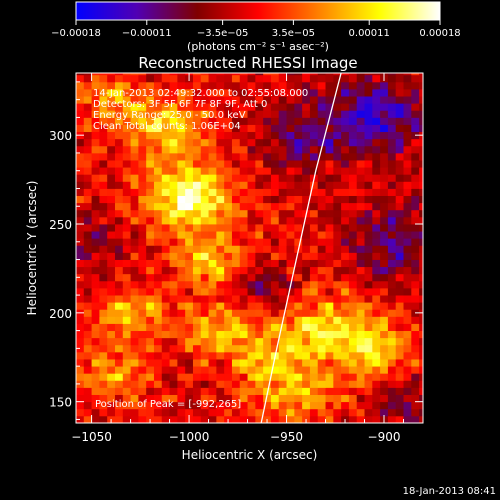 The width and height of the screenshot is (500, 500). Describe the element at coordinates (293, 33) in the screenshot. I see `colorbar-tick-label: 3.5e−05` at that location.